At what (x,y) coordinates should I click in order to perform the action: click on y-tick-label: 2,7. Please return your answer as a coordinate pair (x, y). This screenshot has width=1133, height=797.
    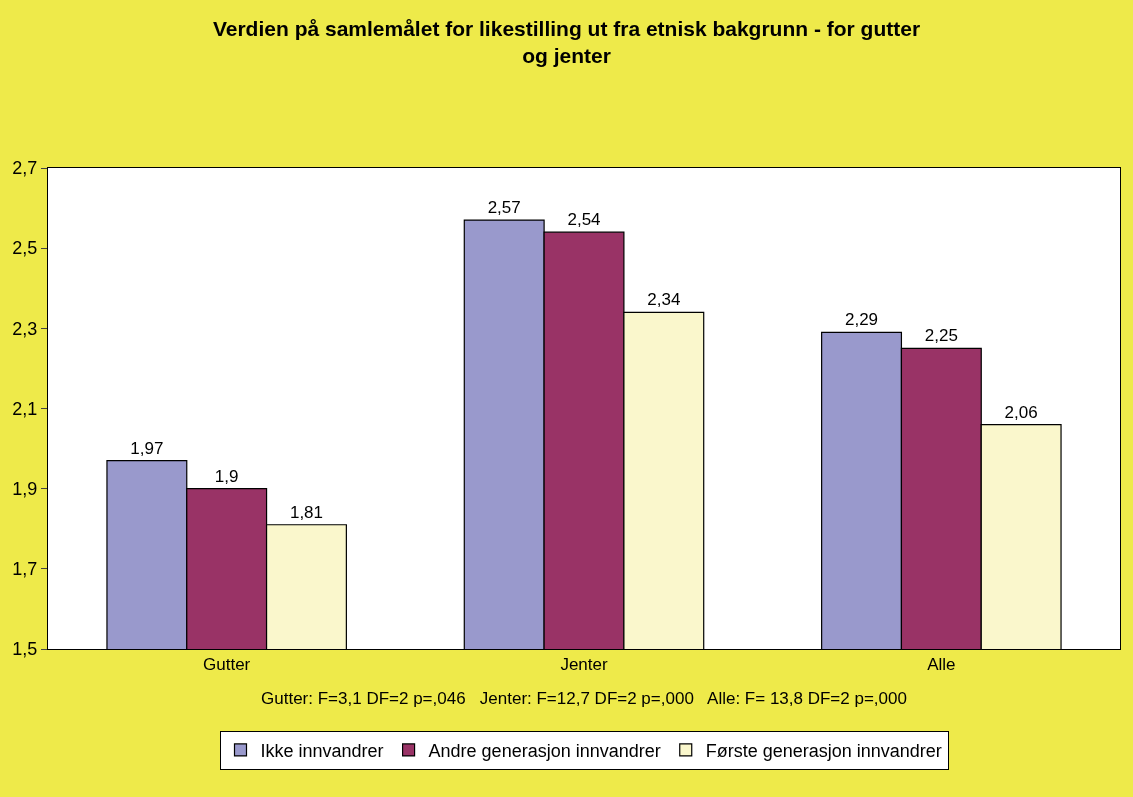
    Looking at the image, I should click on (25, 168).